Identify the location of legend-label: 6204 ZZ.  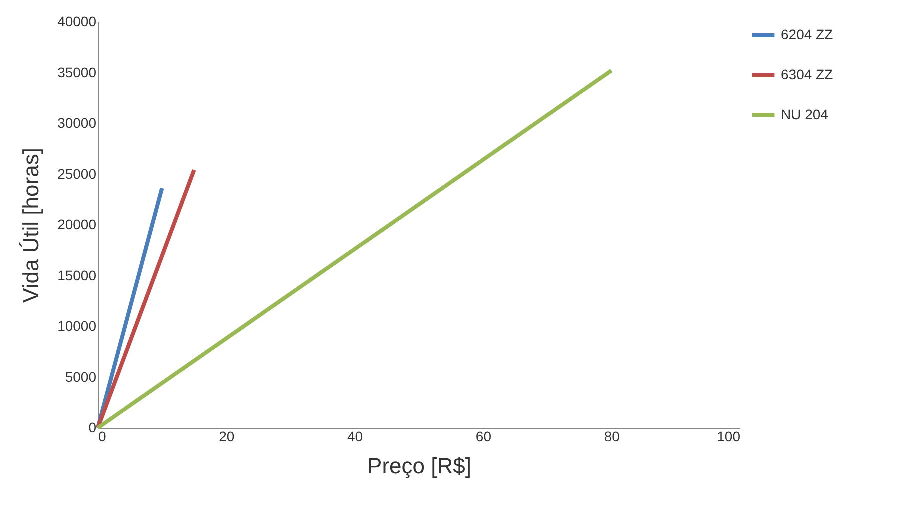
(807, 34).